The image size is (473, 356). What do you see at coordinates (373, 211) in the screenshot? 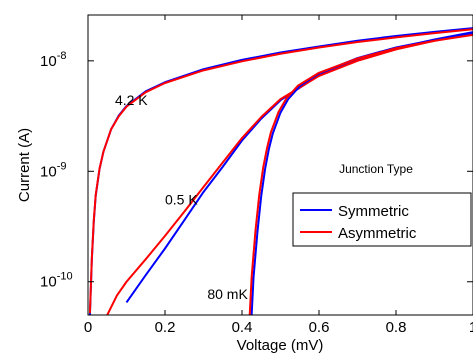
I see `legend-label-symmetric: Symmetric` at bounding box center [373, 211].